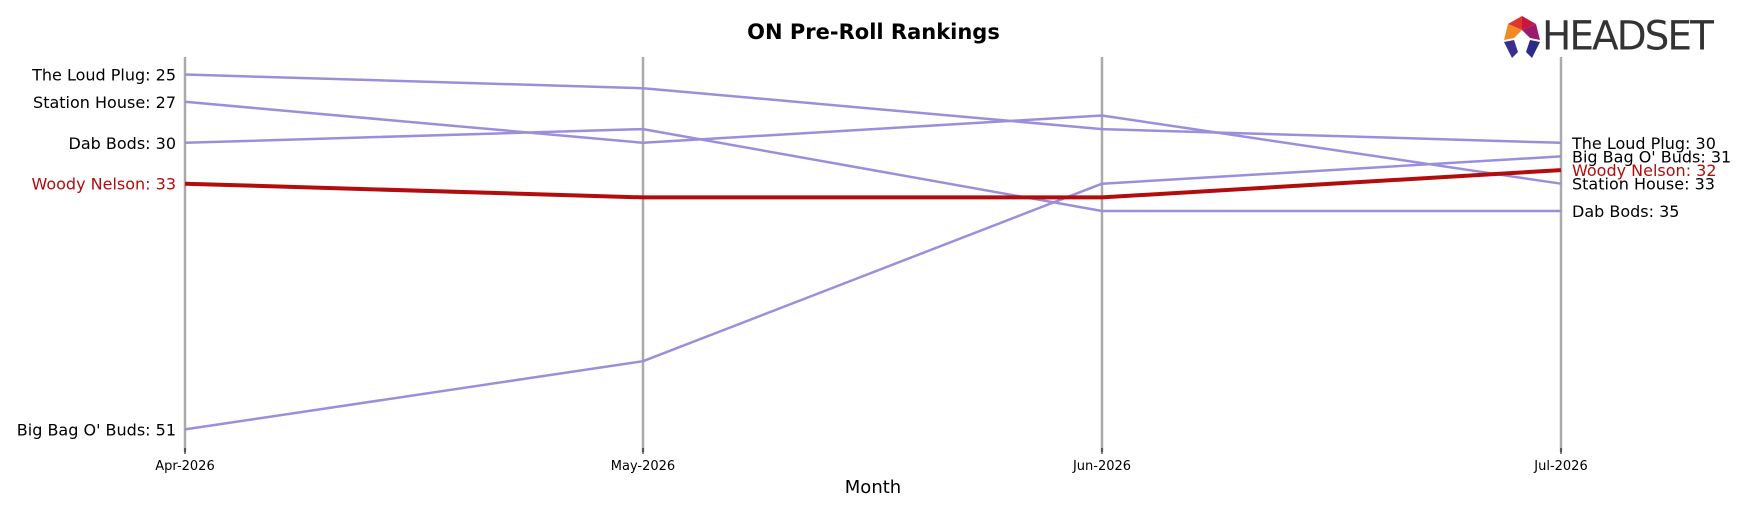 This screenshot has height=507, width=1747. Describe the element at coordinates (871, 461) in the screenshot. I see `tick-layer: Apr-2026 May-2026 Jun-2026 Jul-2026` at that location.